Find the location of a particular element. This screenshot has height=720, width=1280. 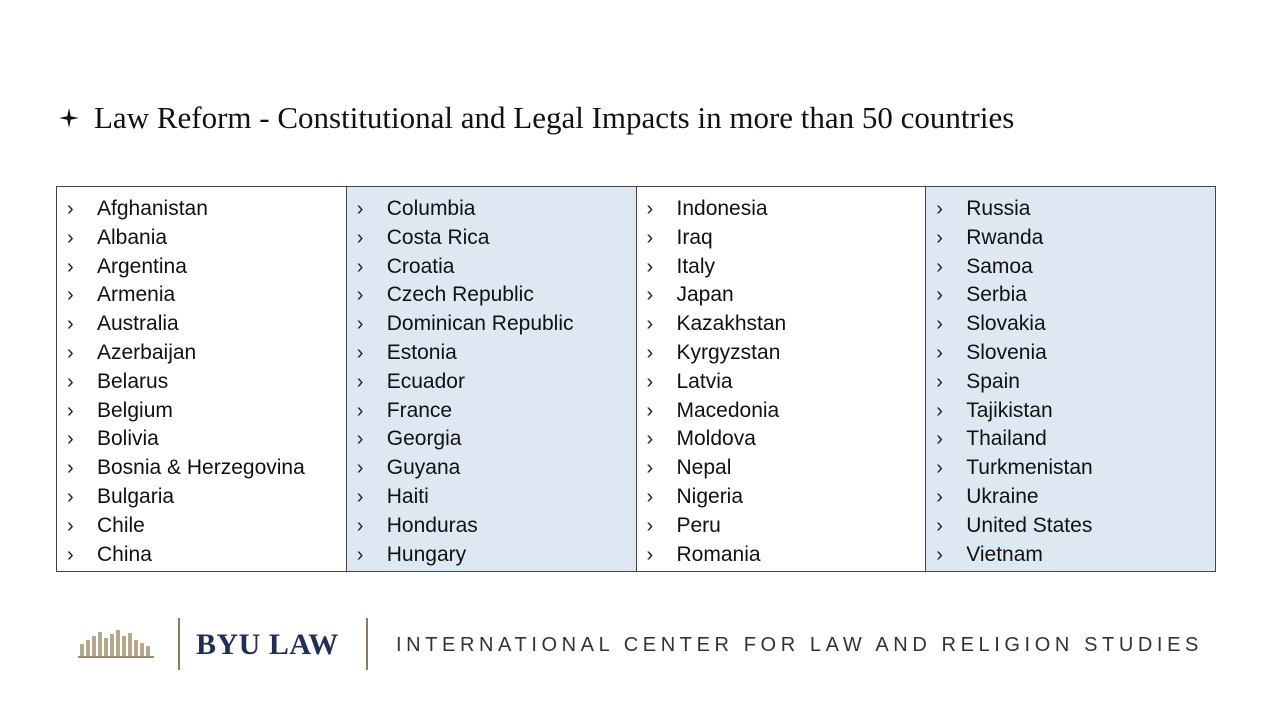

list-item: › Australia is located at coordinates (206, 324).